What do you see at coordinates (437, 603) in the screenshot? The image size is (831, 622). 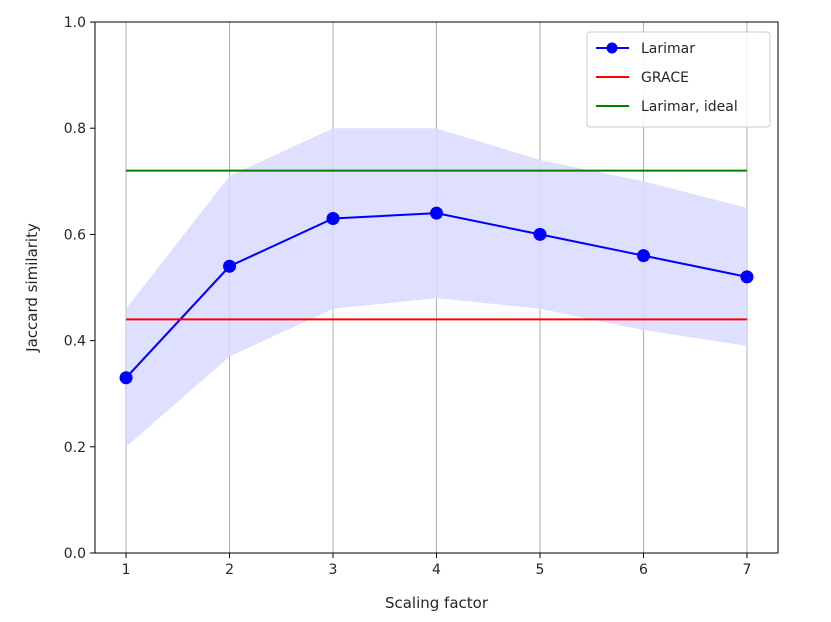 I see `x-axis-label: Scaling factor` at bounding box center [437, 603].